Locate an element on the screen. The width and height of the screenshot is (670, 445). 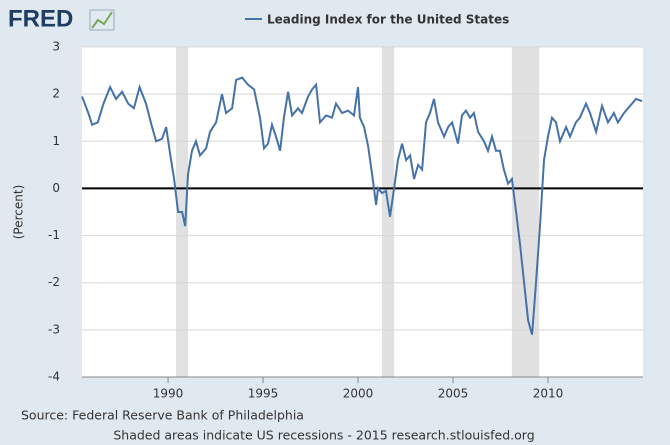
x-tick-label: 2005 is located at coordinates (453, 394).